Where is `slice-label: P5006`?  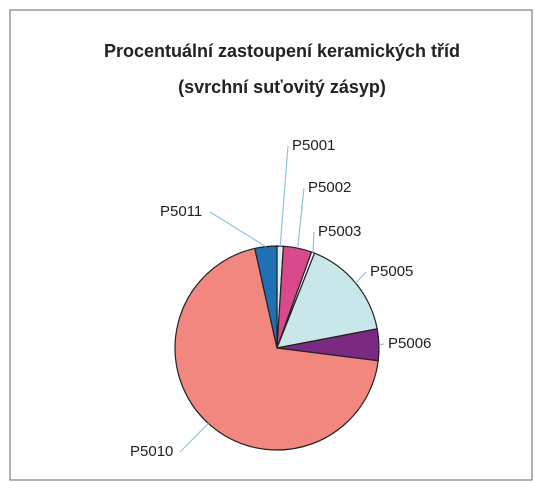 slice-label: P5006 is located at coordinates (409, 343).